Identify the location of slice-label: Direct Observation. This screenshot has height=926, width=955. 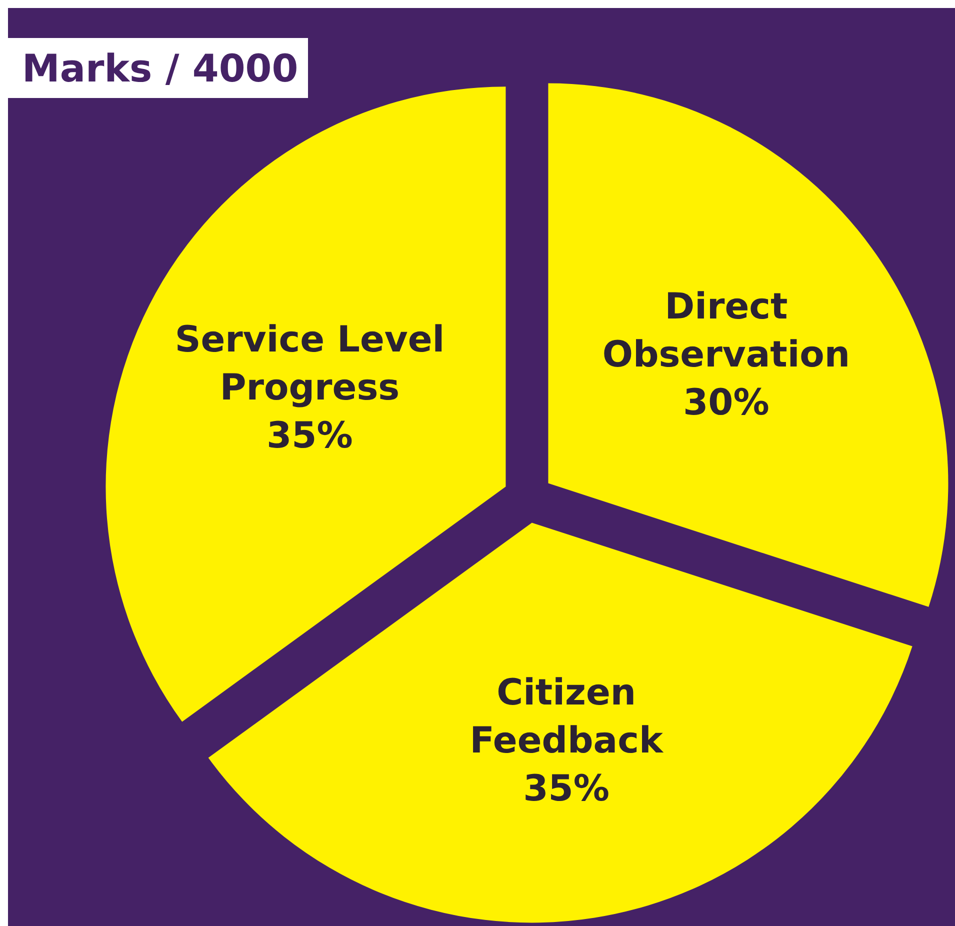
(726, 331).